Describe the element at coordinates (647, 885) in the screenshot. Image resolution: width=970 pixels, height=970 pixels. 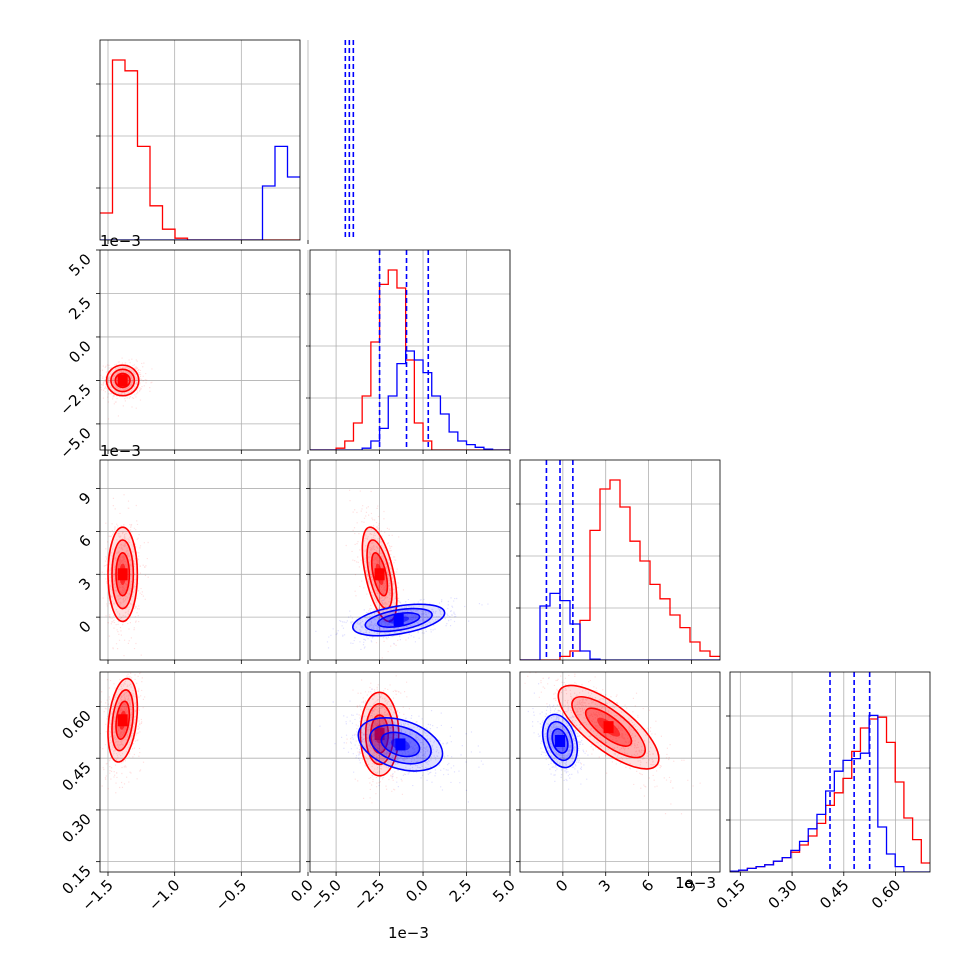
I see `x-tick-label: 6` at that location.